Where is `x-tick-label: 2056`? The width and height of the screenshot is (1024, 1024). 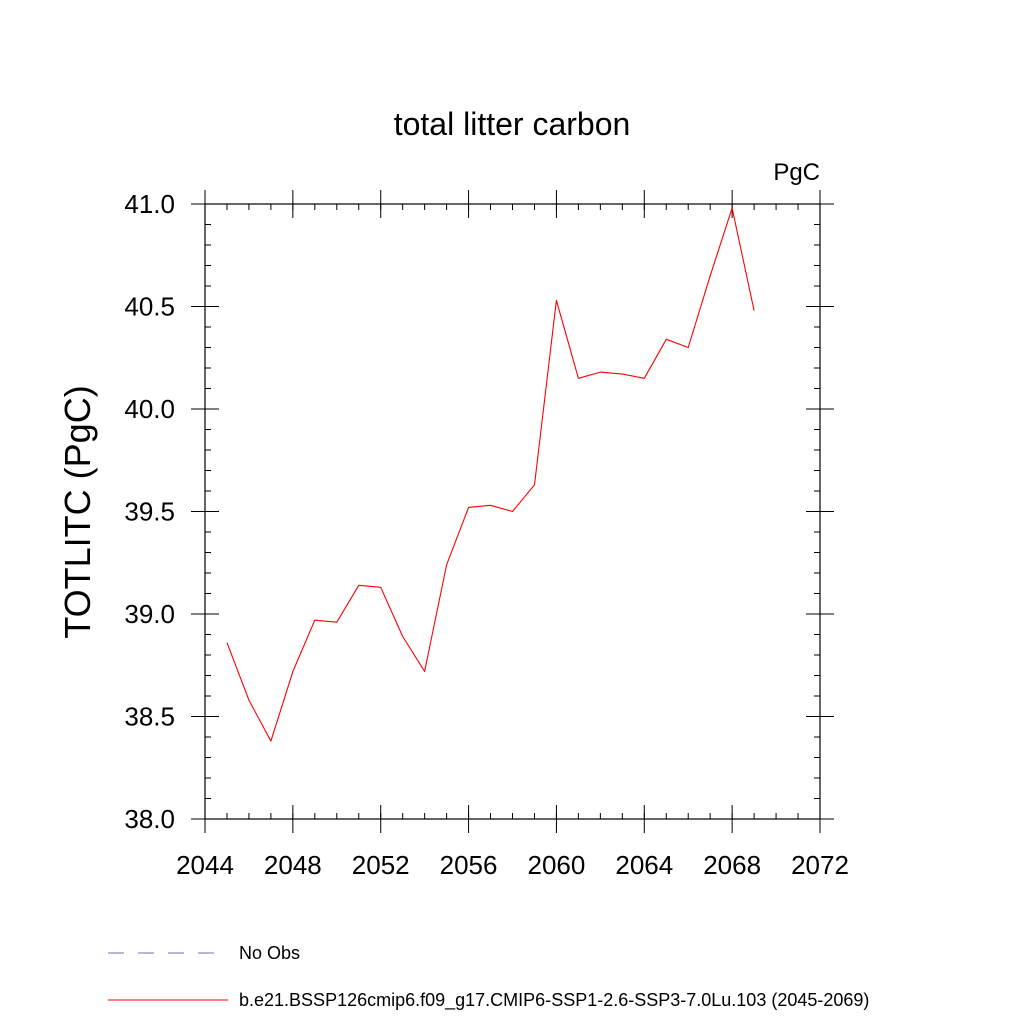 x-tick-label: 2056 is located at coordinates (469, 865).